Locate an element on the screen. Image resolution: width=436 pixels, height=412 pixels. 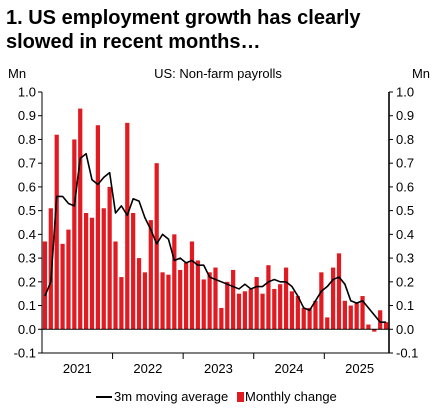
x-tick-label-year: 2023 is located at coordinates (218, 368).